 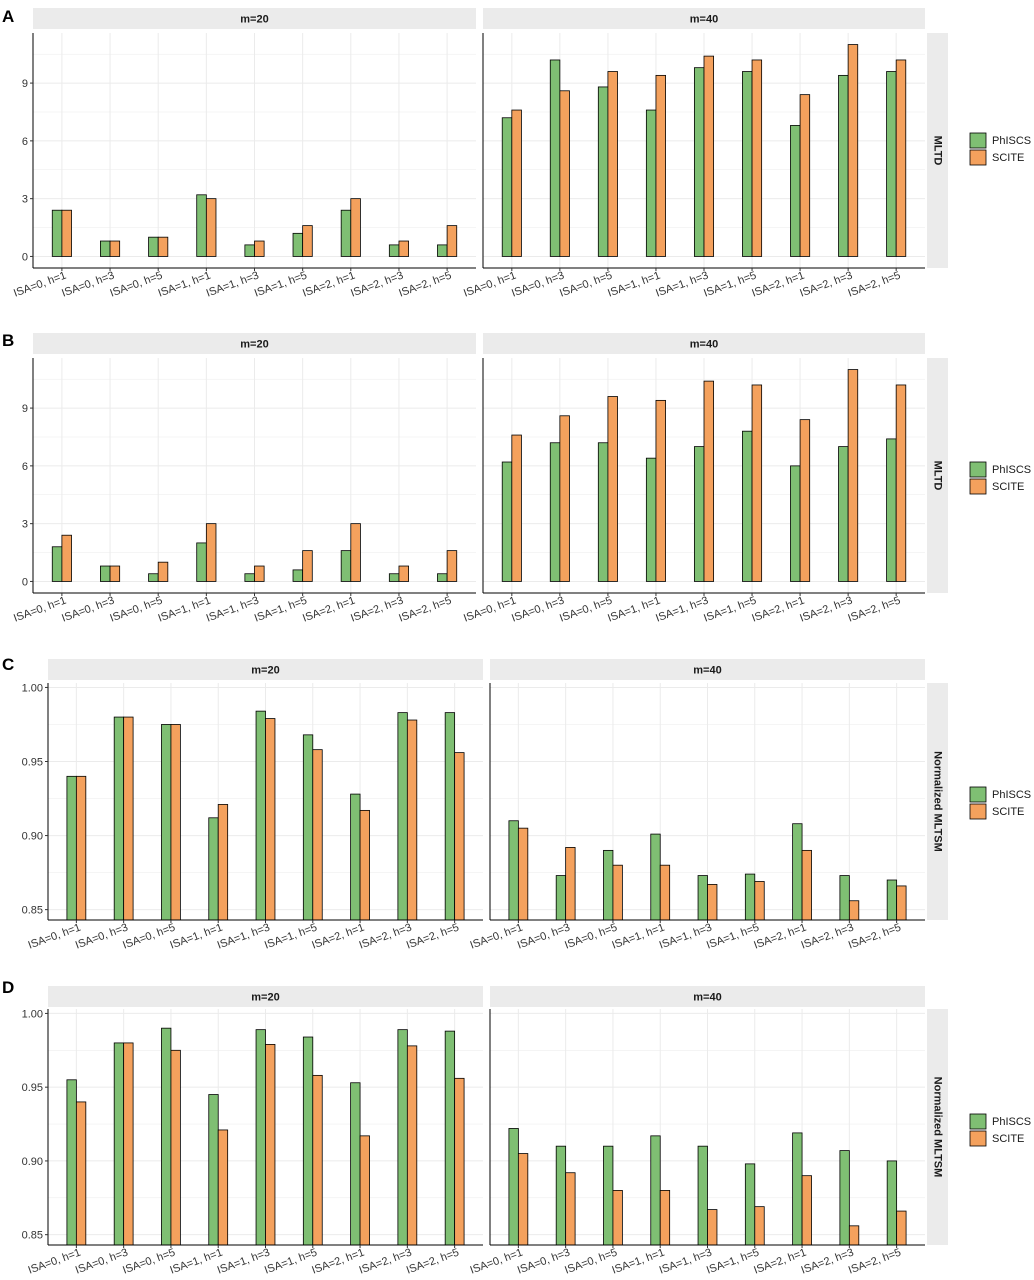 I want to click on y-tick-label: 0.90, so click(x=32, y=837).